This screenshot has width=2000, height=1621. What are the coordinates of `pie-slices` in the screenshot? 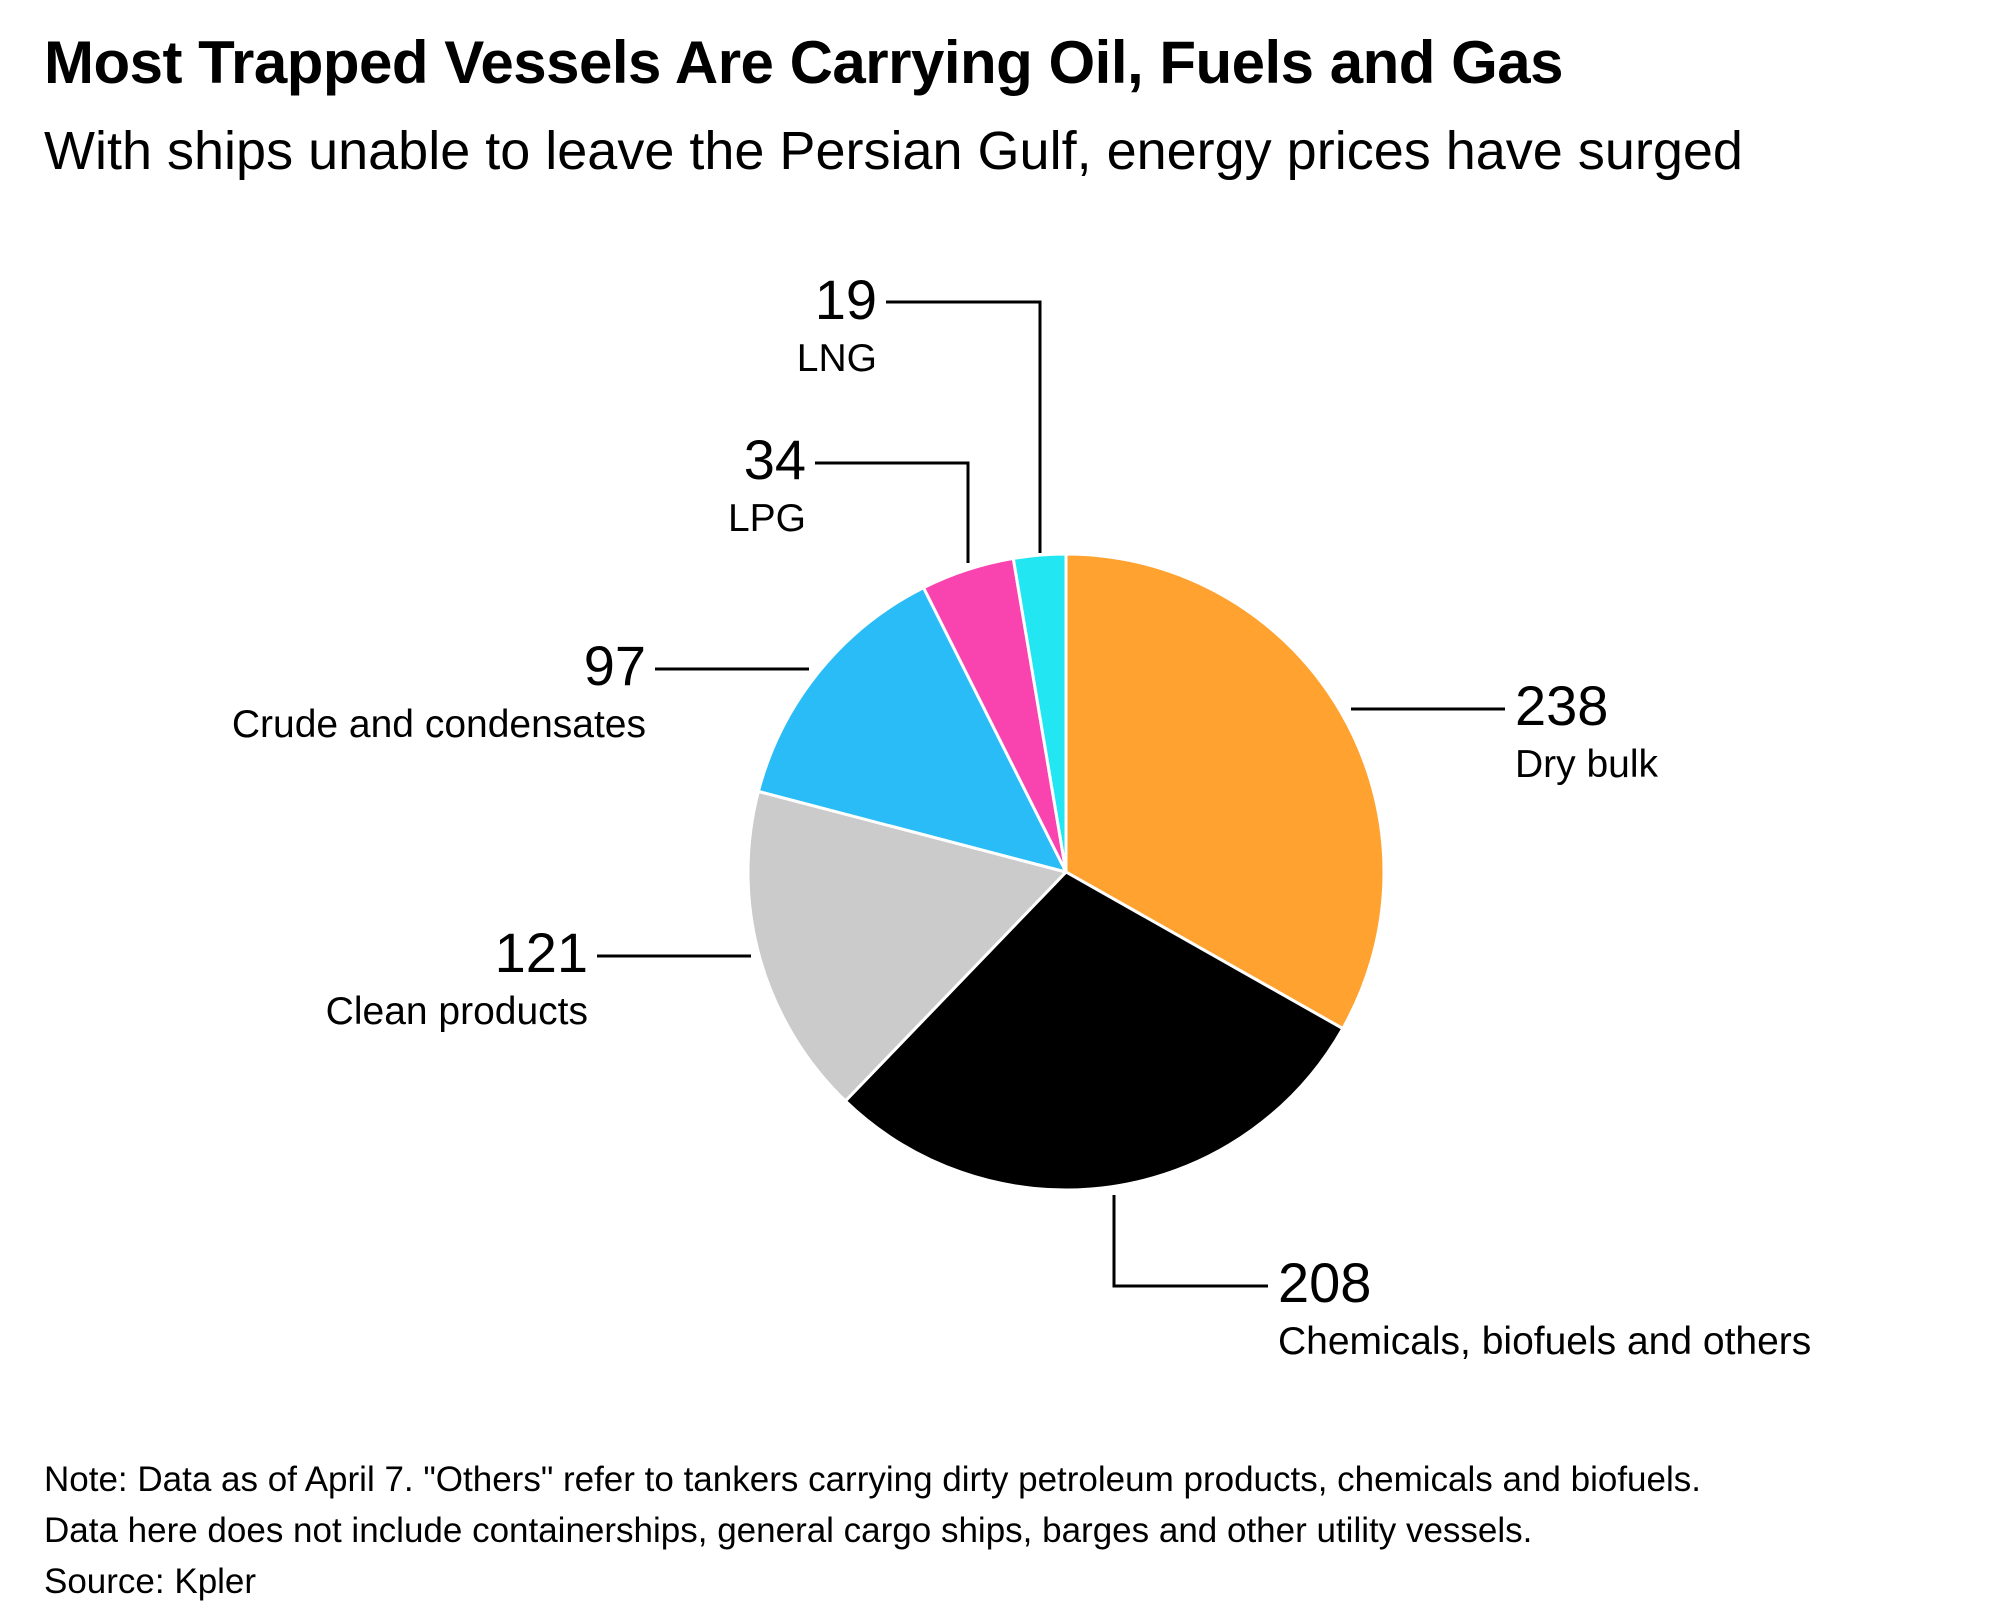 It's located at (1066, 872).